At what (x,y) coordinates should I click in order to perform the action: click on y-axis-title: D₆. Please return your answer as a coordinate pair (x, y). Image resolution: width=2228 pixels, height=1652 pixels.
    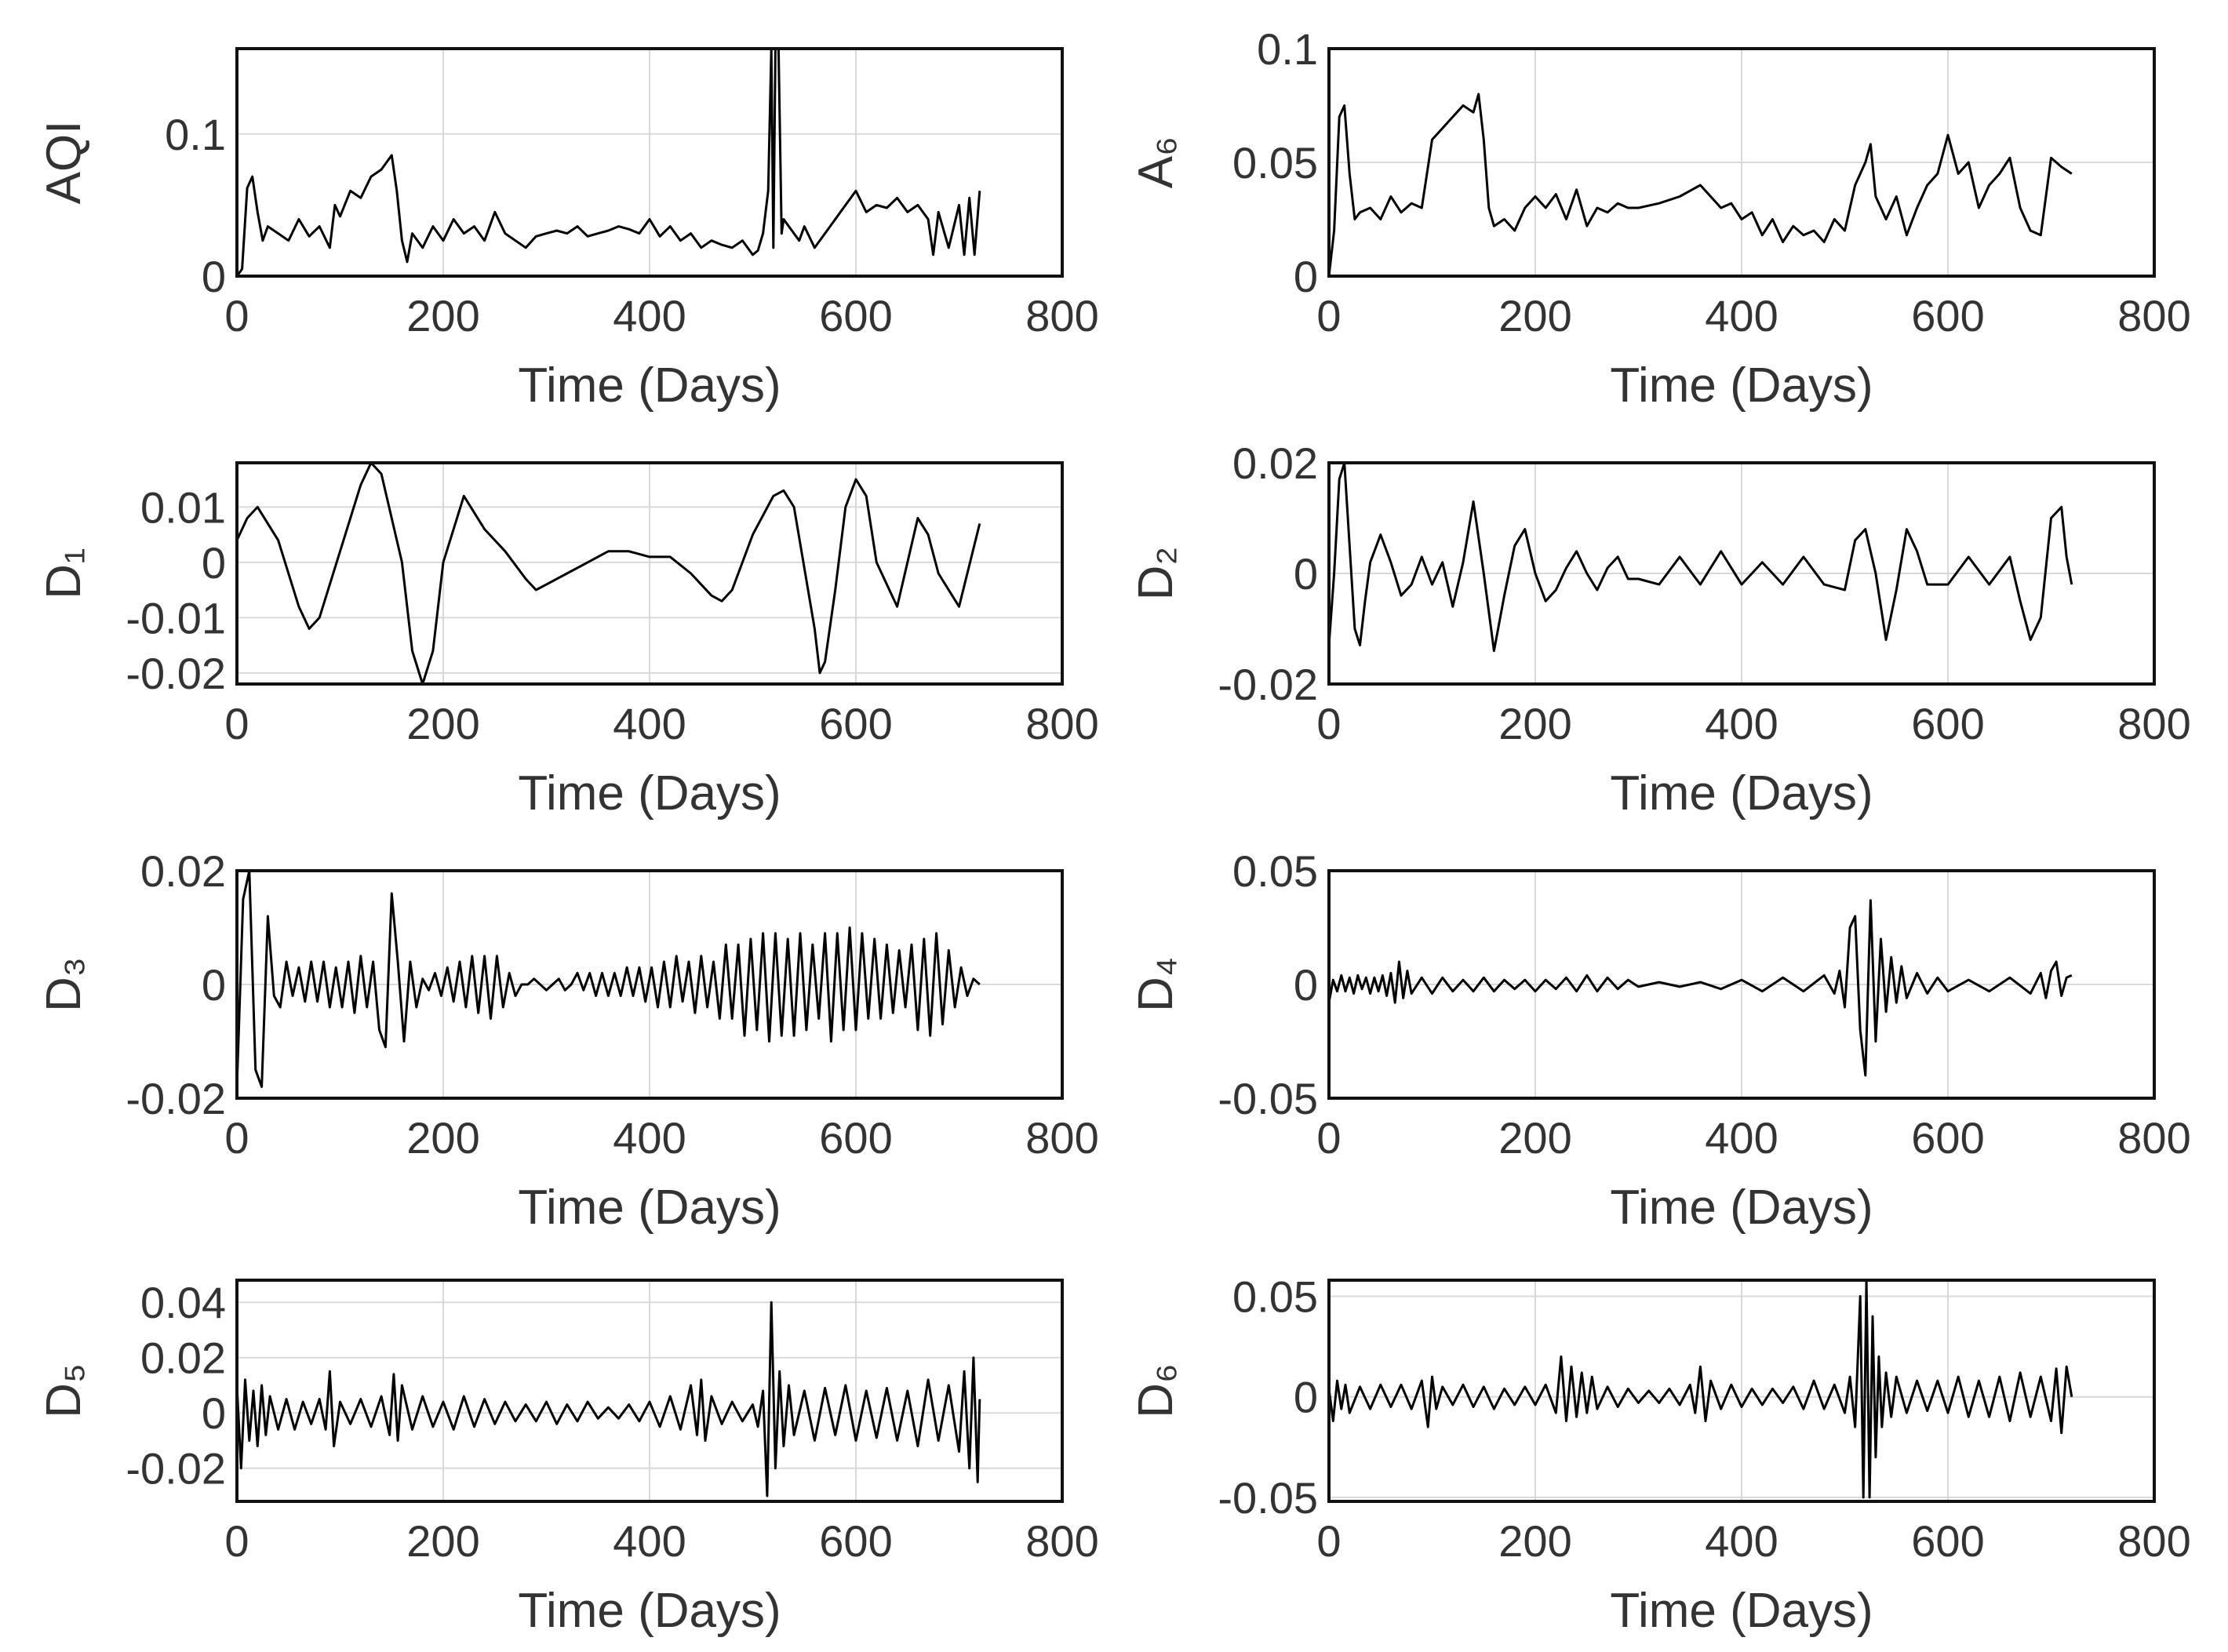
    Looking at the image, I should click on (1156, 1390).